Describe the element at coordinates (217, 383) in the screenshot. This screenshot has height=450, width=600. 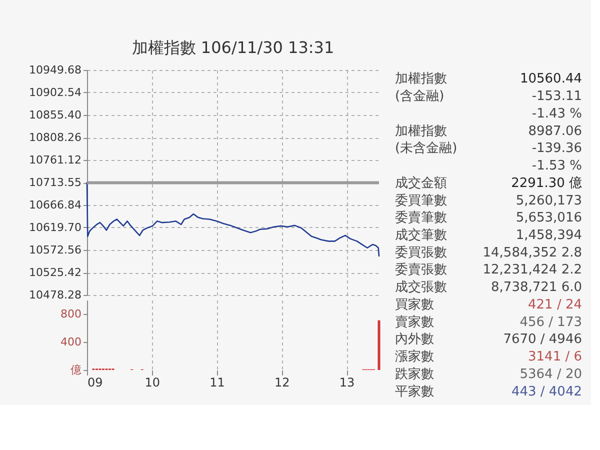
I see `x-tick-label: 11` at that location.